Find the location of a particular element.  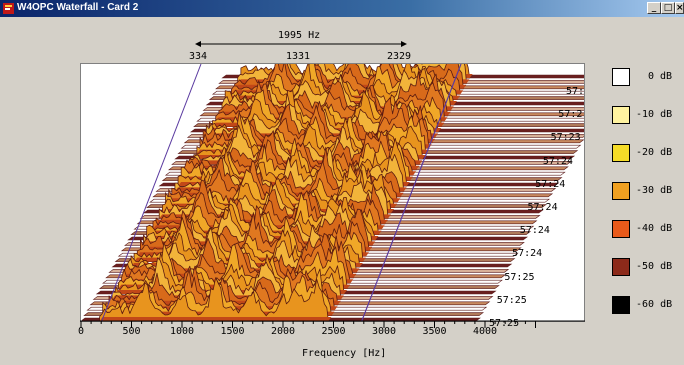

timestamp-label: 57: is located at coordinates (575, 91).